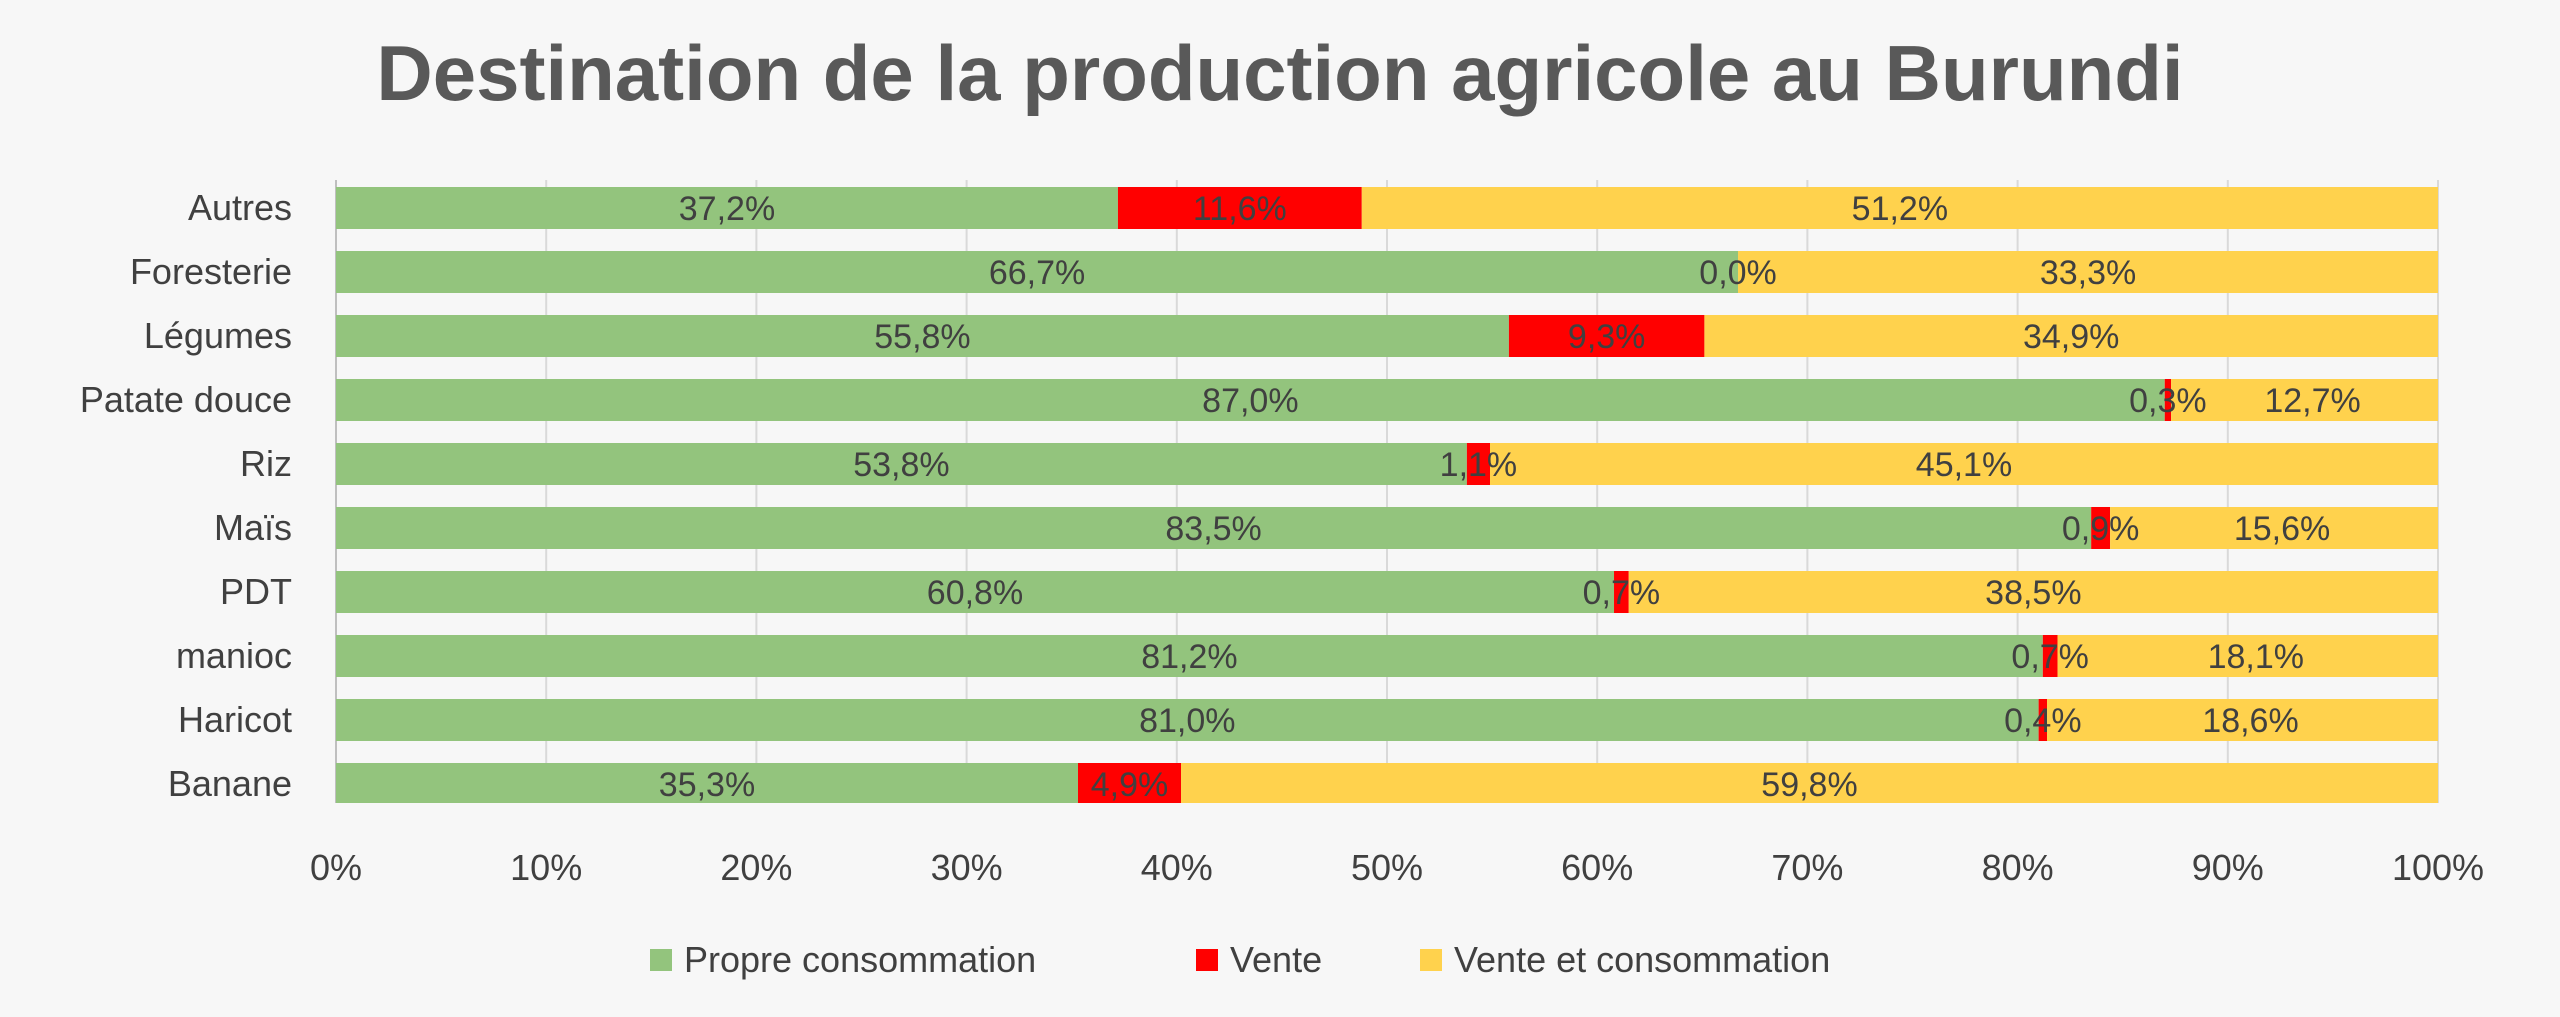 The width and height of the screenshot is (2560, 1017). What do you see at coordinates (1807, 867) in the screenshot?
I see `x-tick-label: 70%` at bounding box center [1807, 867].